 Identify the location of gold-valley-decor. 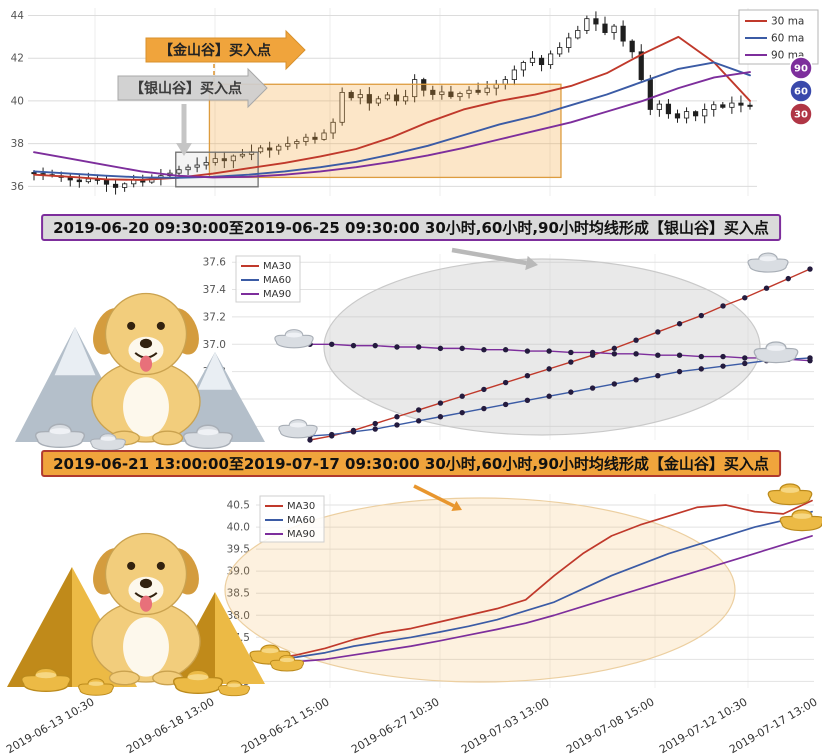
(136, 614).